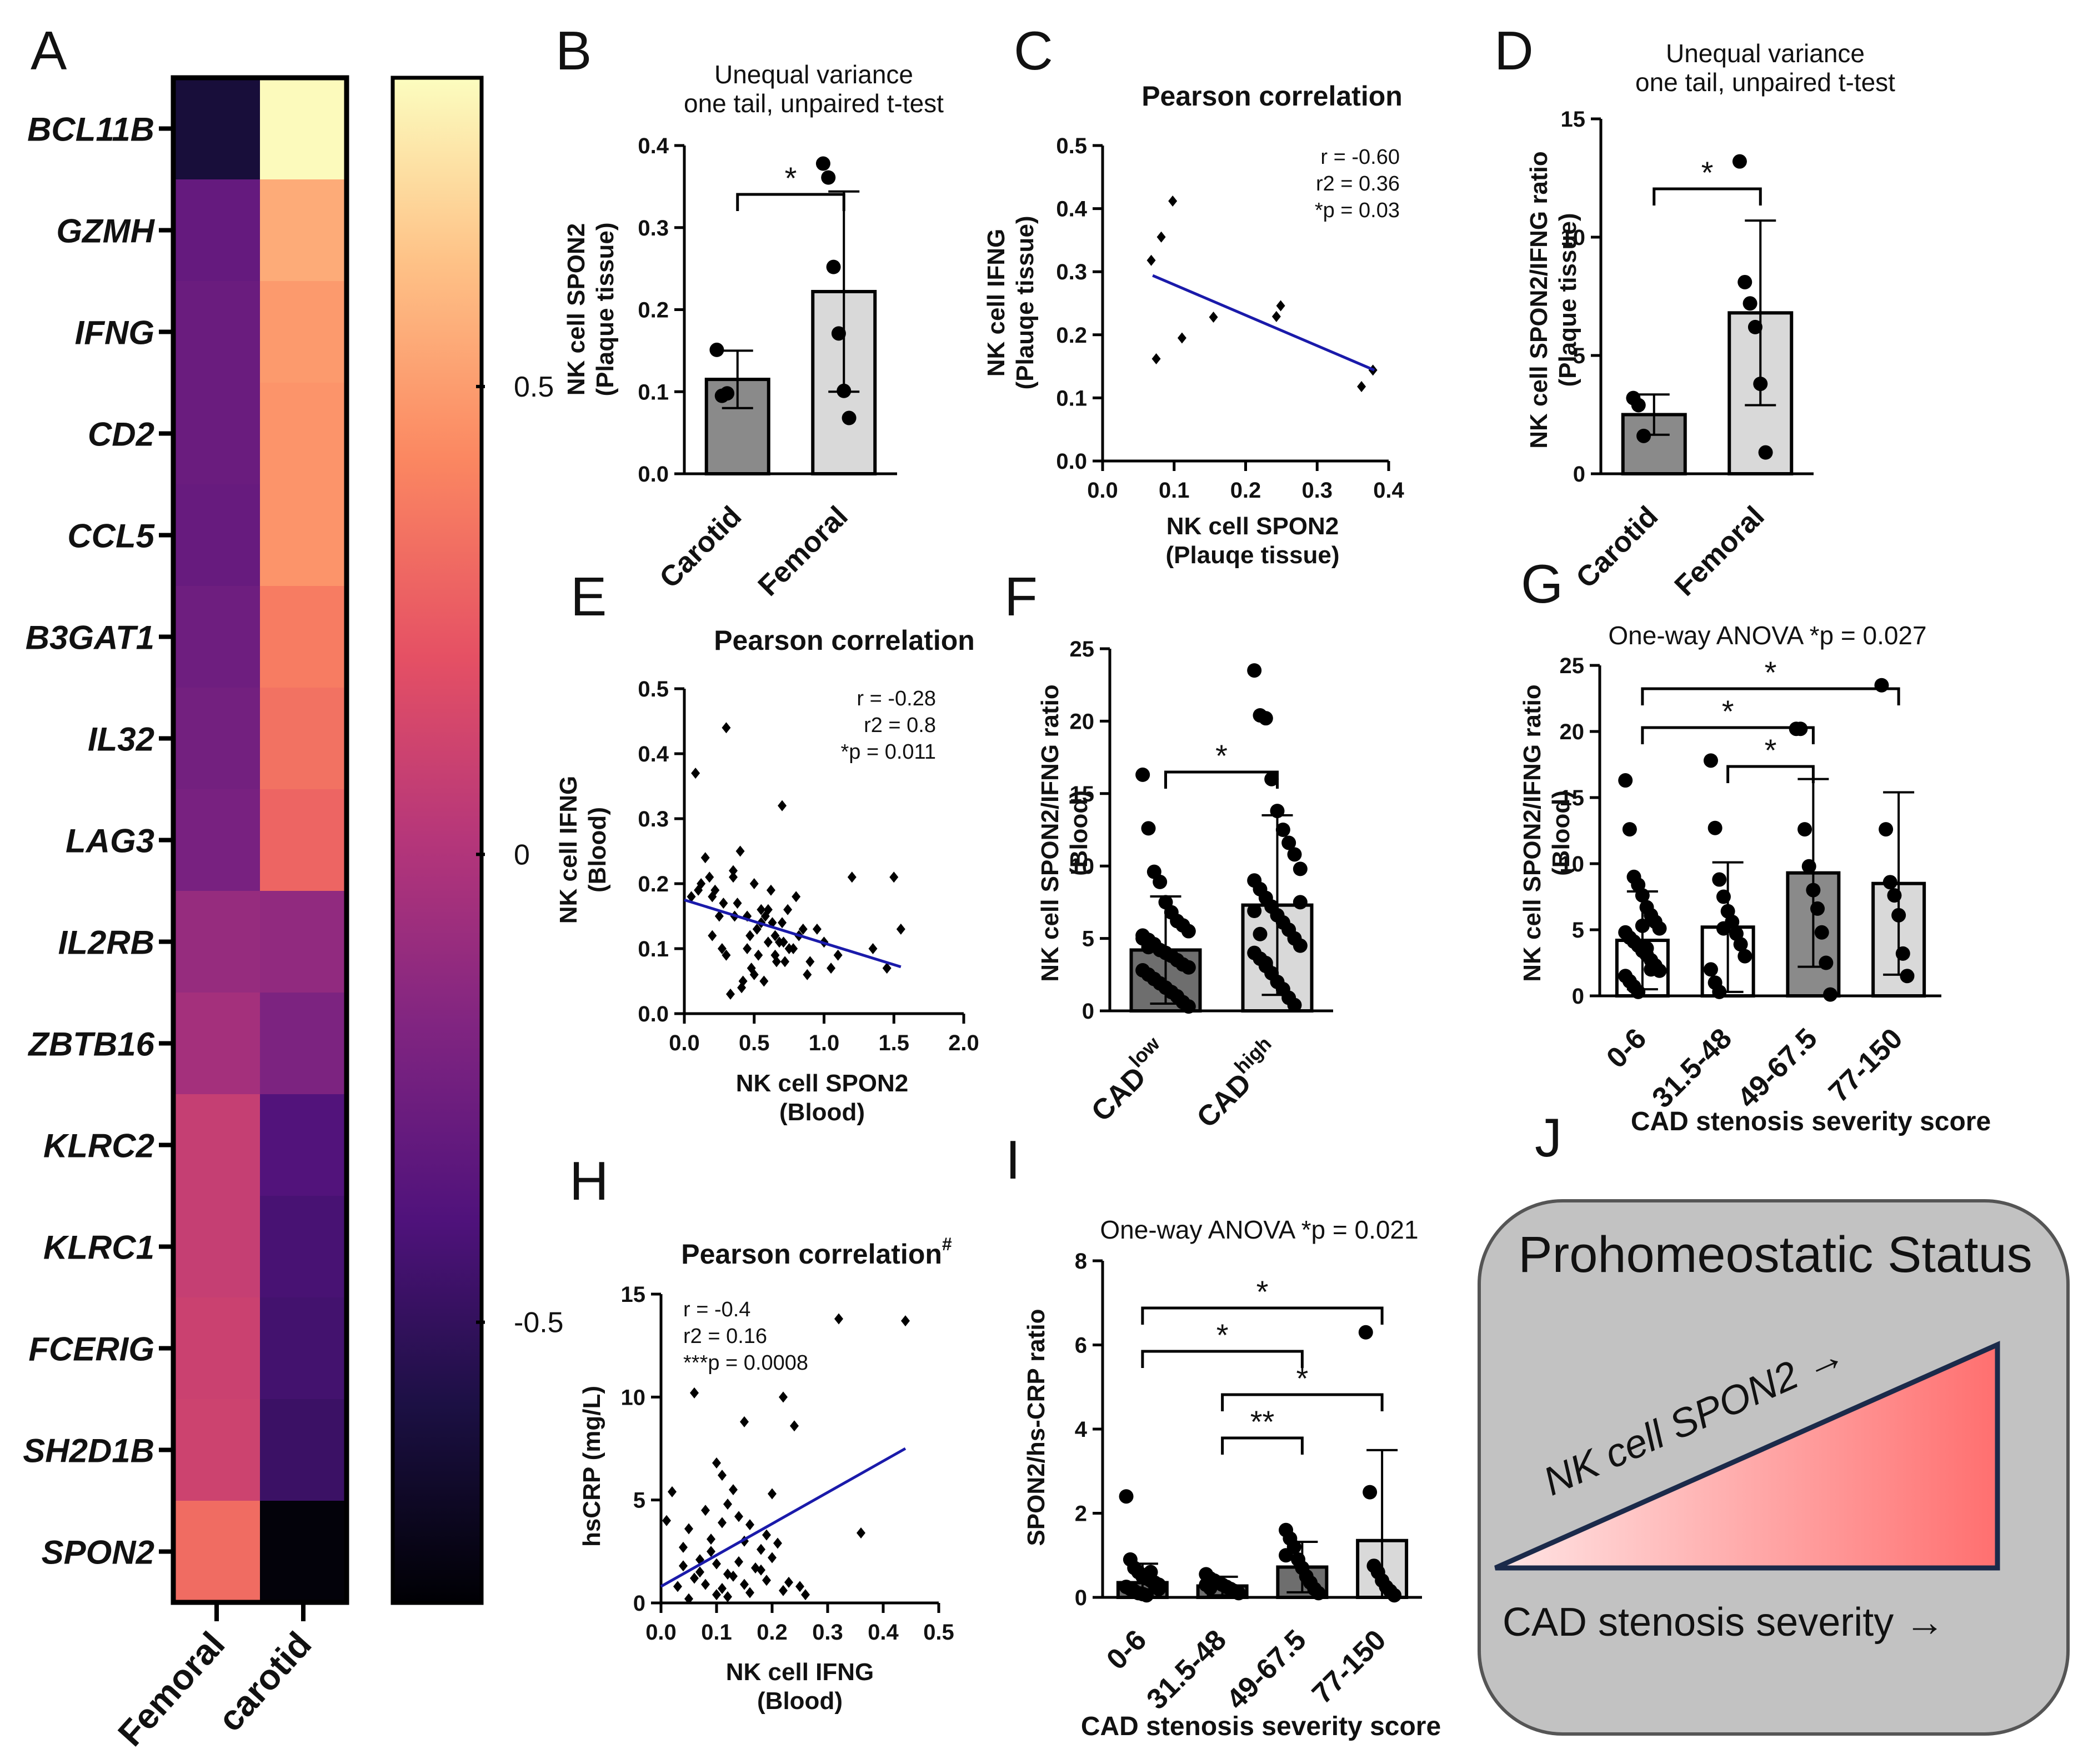  Describe the element at coordinates (1071, 461) in the screenshot. I see `y-tick-label: 0.0` at that location.